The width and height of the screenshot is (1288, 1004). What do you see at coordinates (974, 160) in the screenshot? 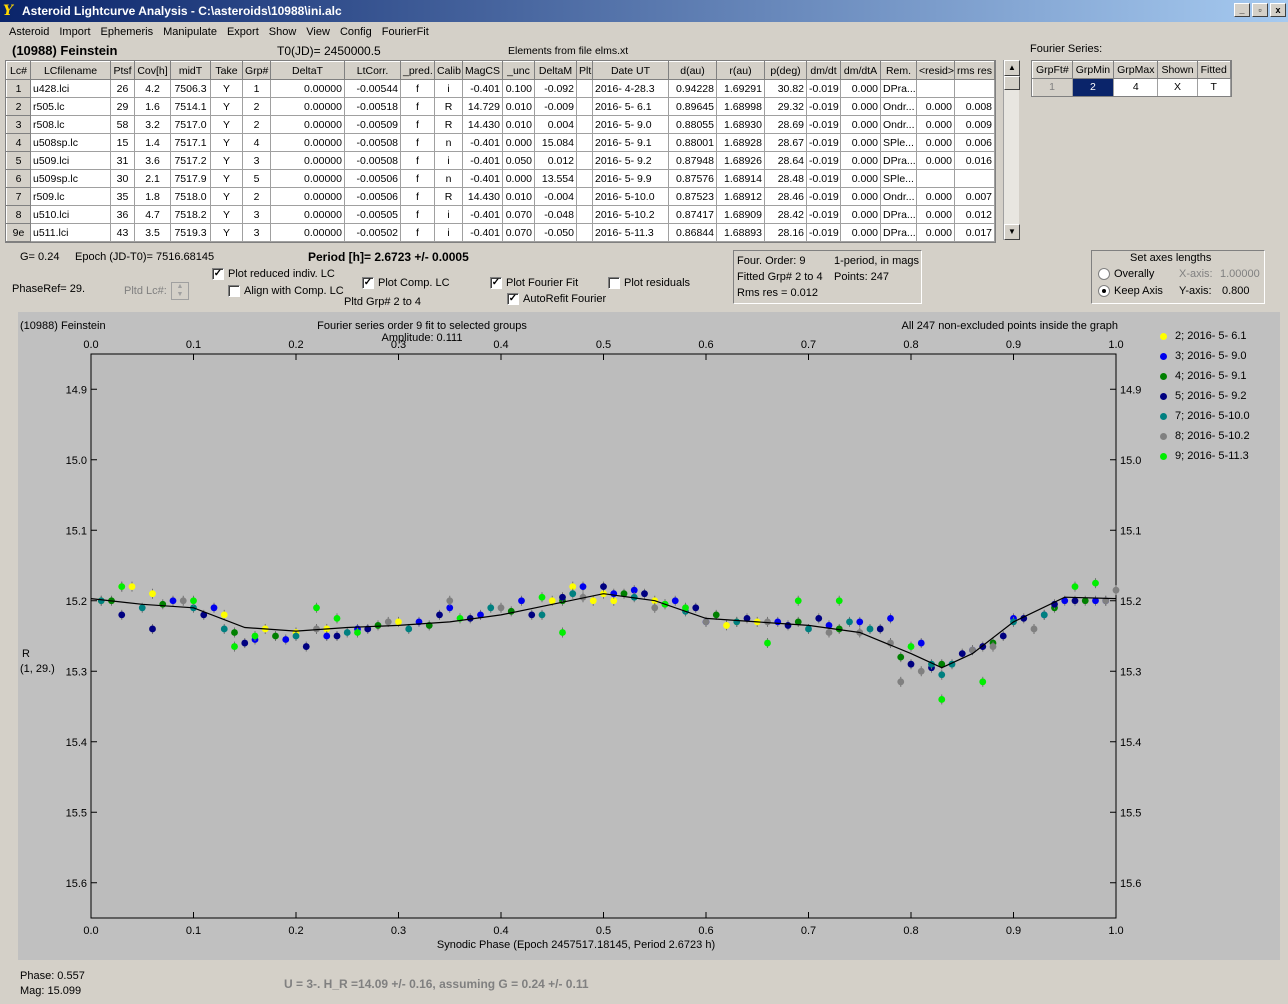
I see `table-cell: 0.016` at bounding box center [974, 160].